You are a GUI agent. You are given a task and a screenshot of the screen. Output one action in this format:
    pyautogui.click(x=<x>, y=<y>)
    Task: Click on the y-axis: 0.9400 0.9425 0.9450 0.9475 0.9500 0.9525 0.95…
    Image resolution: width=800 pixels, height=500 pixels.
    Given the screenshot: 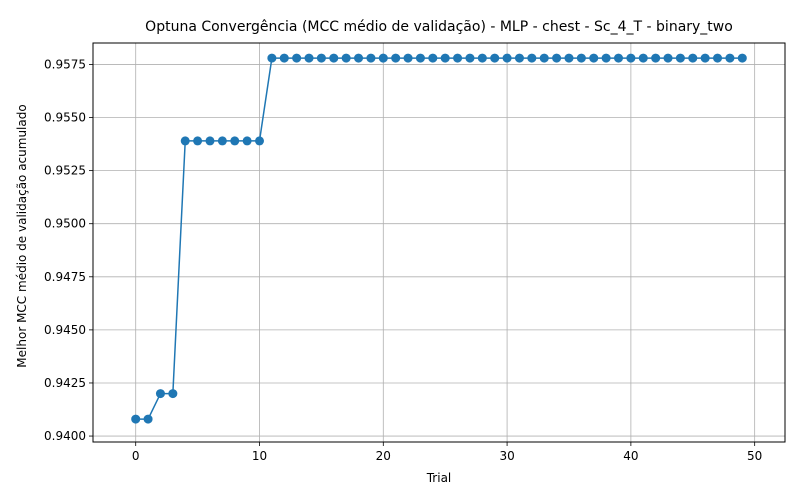 What is the action you would take?
    pyautogui.click(x=68, y=250)
    